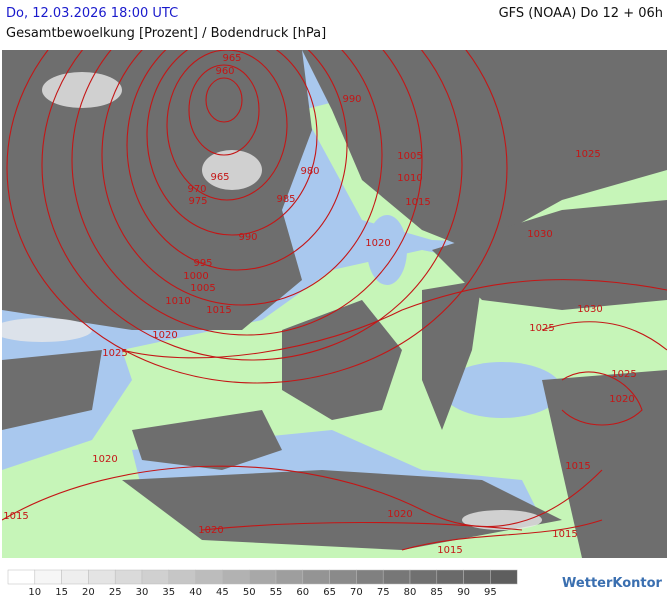 Image resolution: width=669 pixels, height=600 pixels. I want to click on legend-label: 30, so click(142, 592).